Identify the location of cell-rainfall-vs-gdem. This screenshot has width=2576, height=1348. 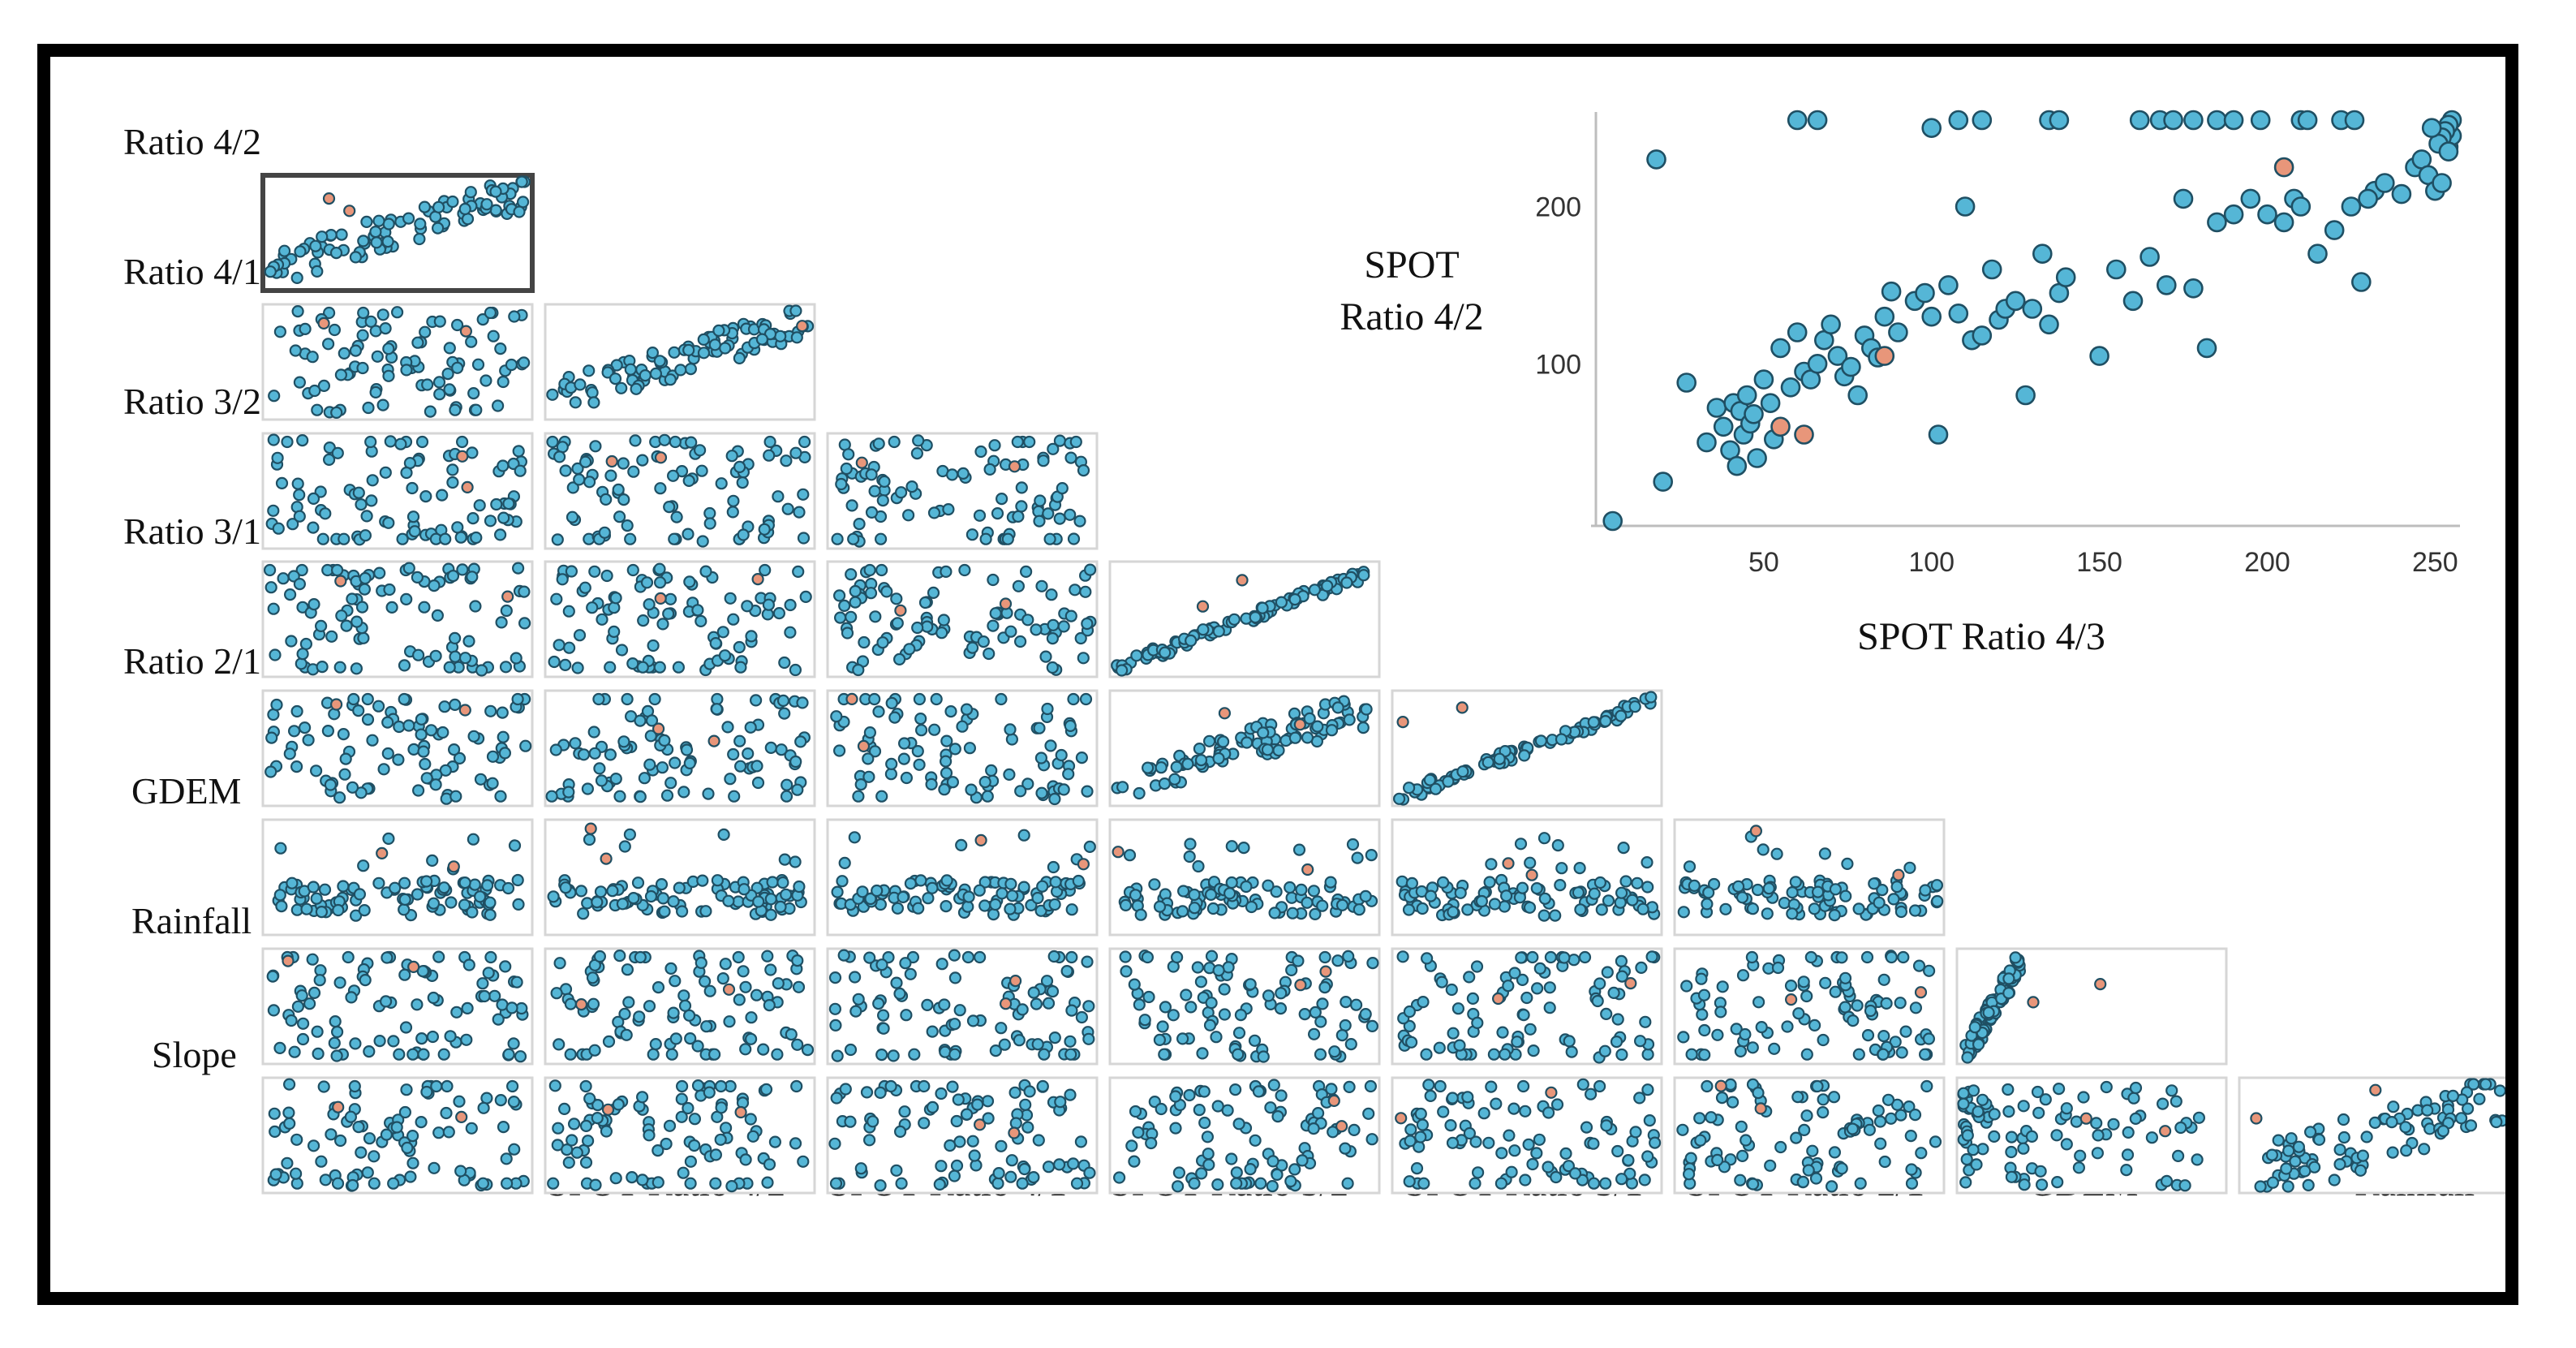
(2091, 1006).